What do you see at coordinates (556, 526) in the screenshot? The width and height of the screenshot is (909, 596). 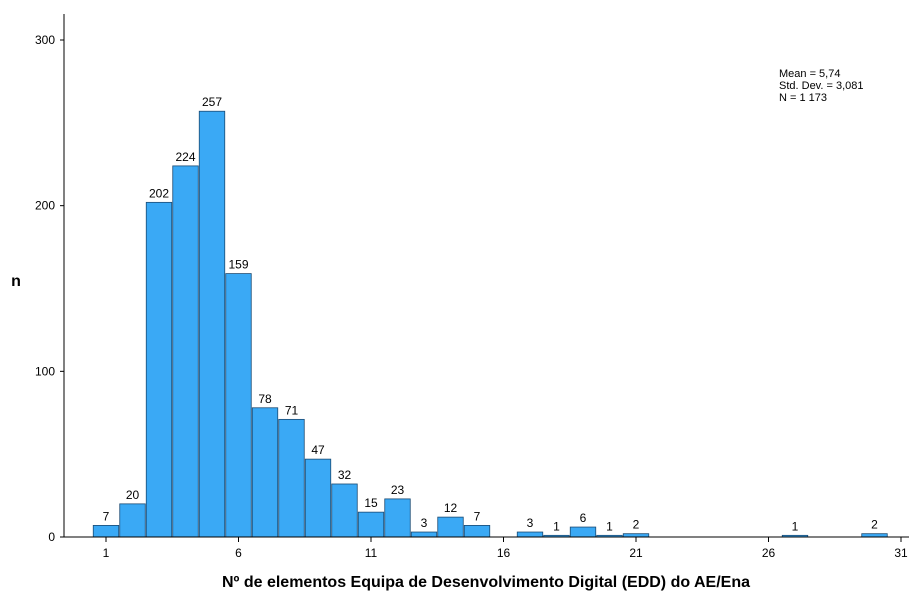 I see `data-label-18: 1` at bounding box center [556, 526].